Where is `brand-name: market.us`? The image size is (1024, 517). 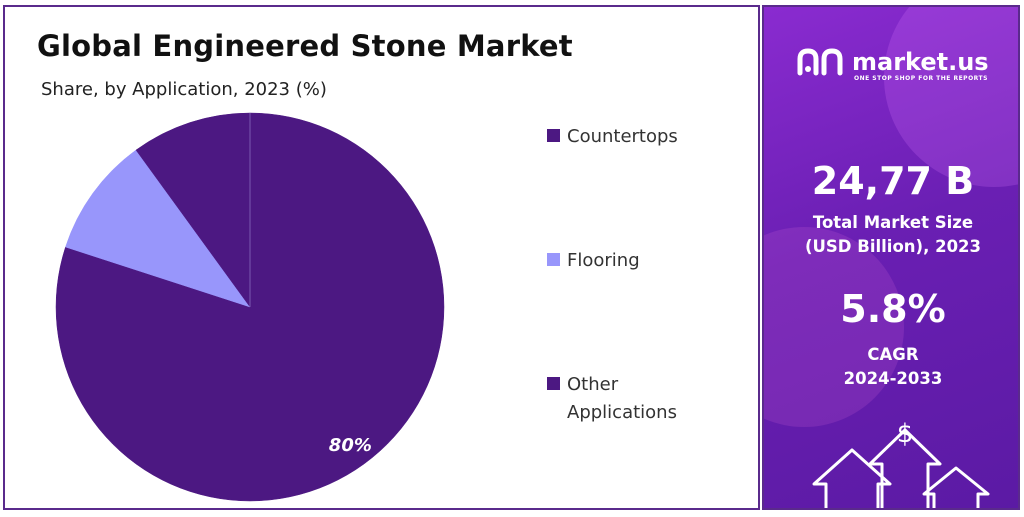 brand-name: market.us is located at coordinates (920, 62).